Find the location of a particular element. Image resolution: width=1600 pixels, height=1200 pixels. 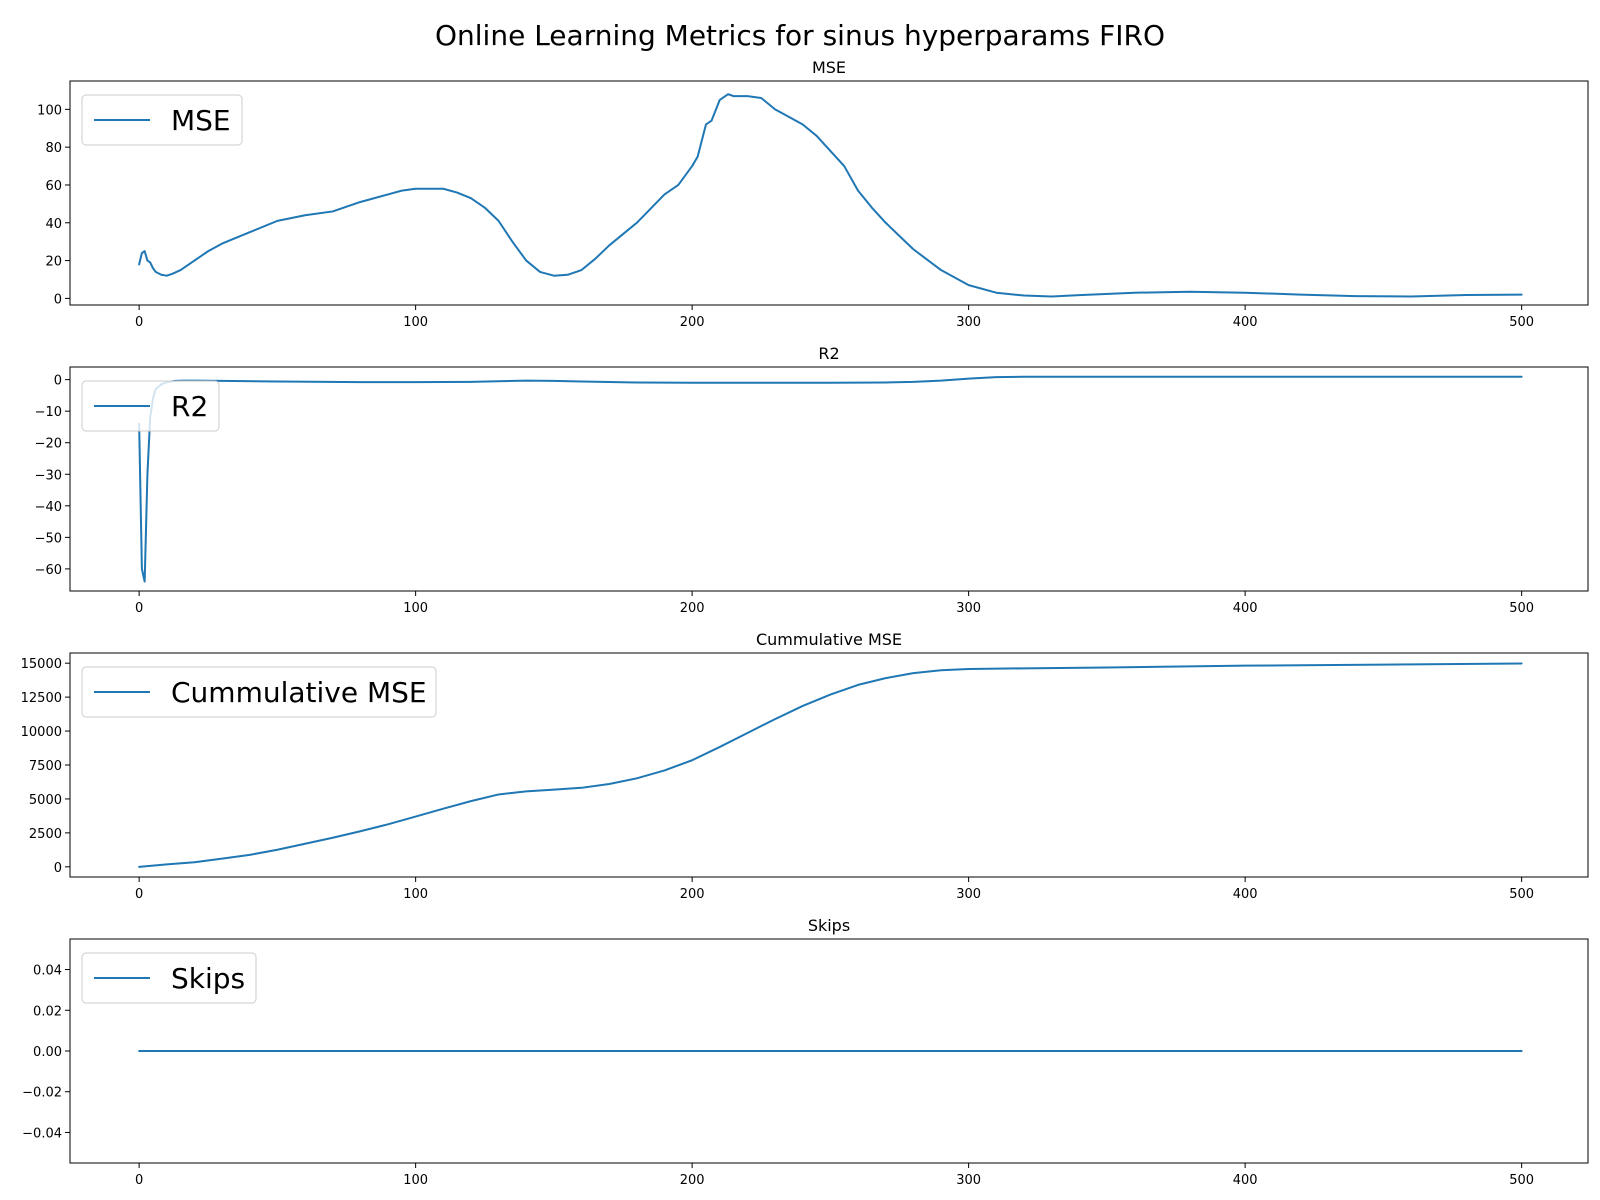

y-tick-label: −0.02 is located at coordinates (42, 1093).